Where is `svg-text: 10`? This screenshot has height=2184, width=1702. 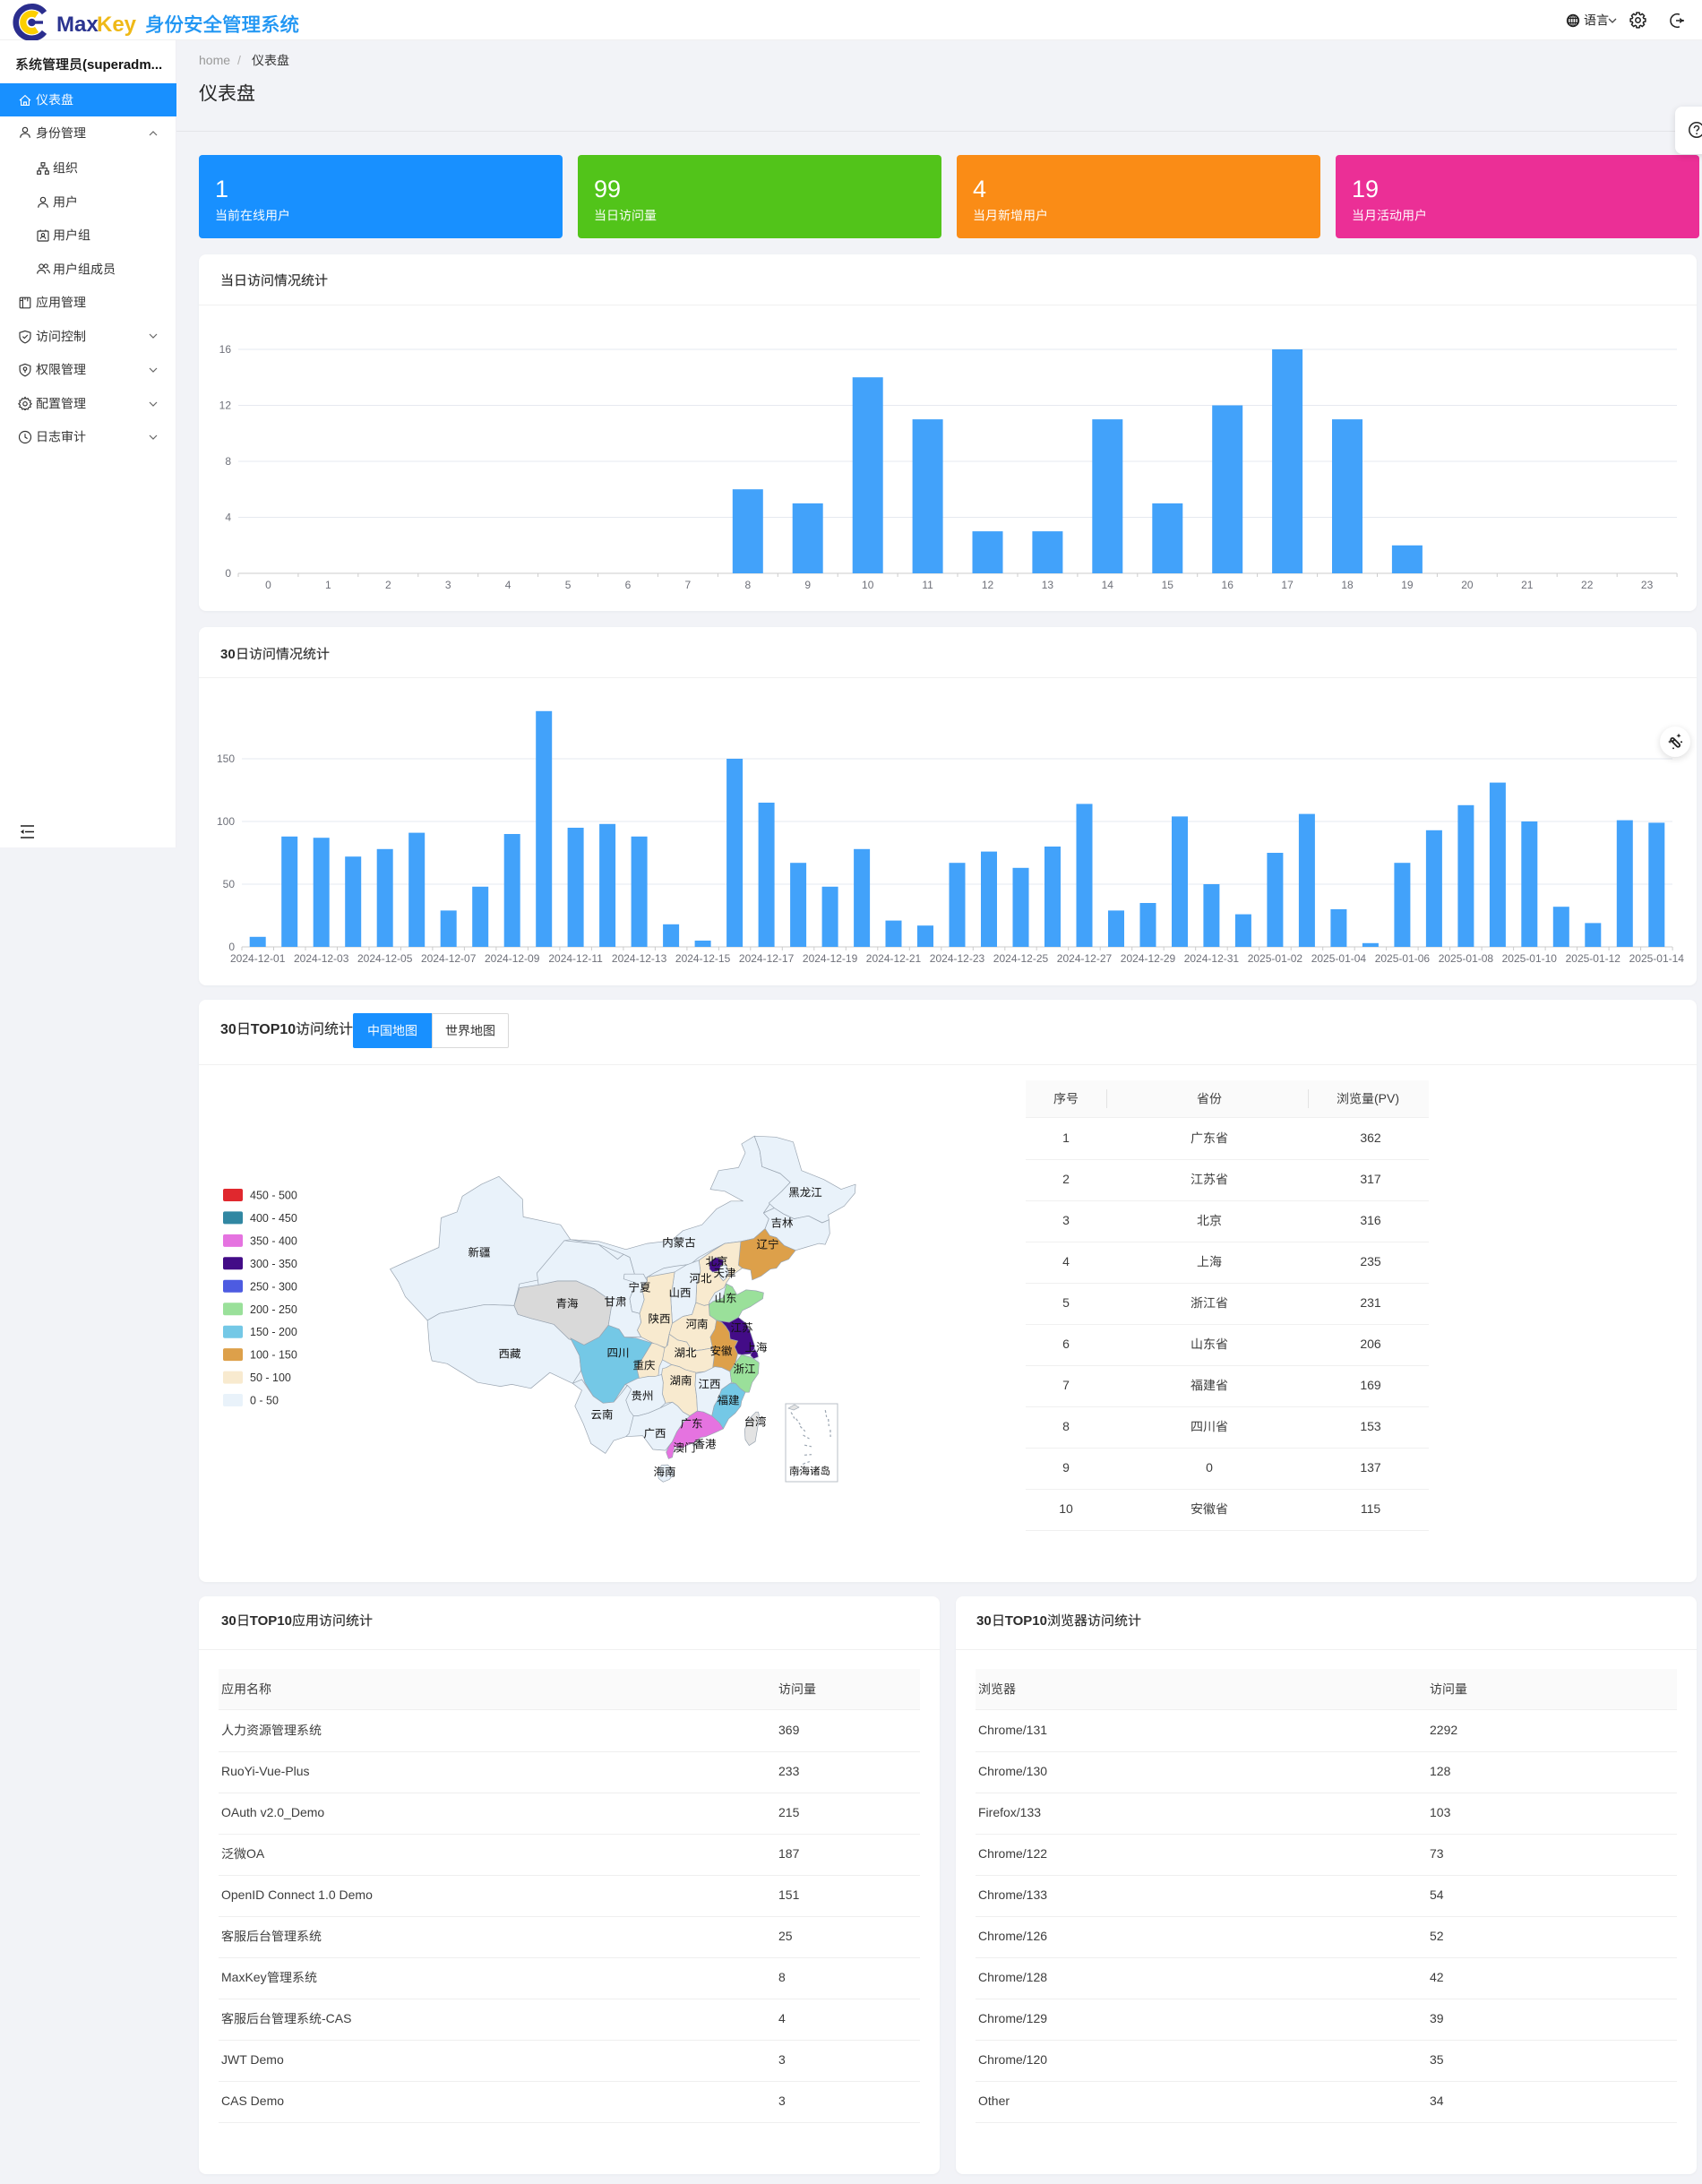
svg-text: 10 is located at coordinates (868, 585).